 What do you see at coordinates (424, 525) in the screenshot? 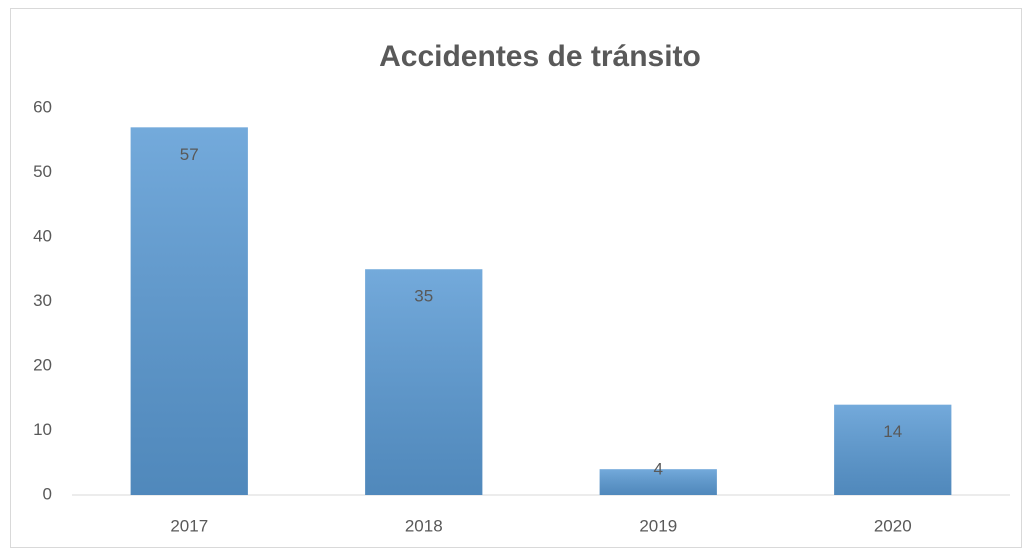
I see `x-tick-label: 2018` at bounding box center [424, 525].